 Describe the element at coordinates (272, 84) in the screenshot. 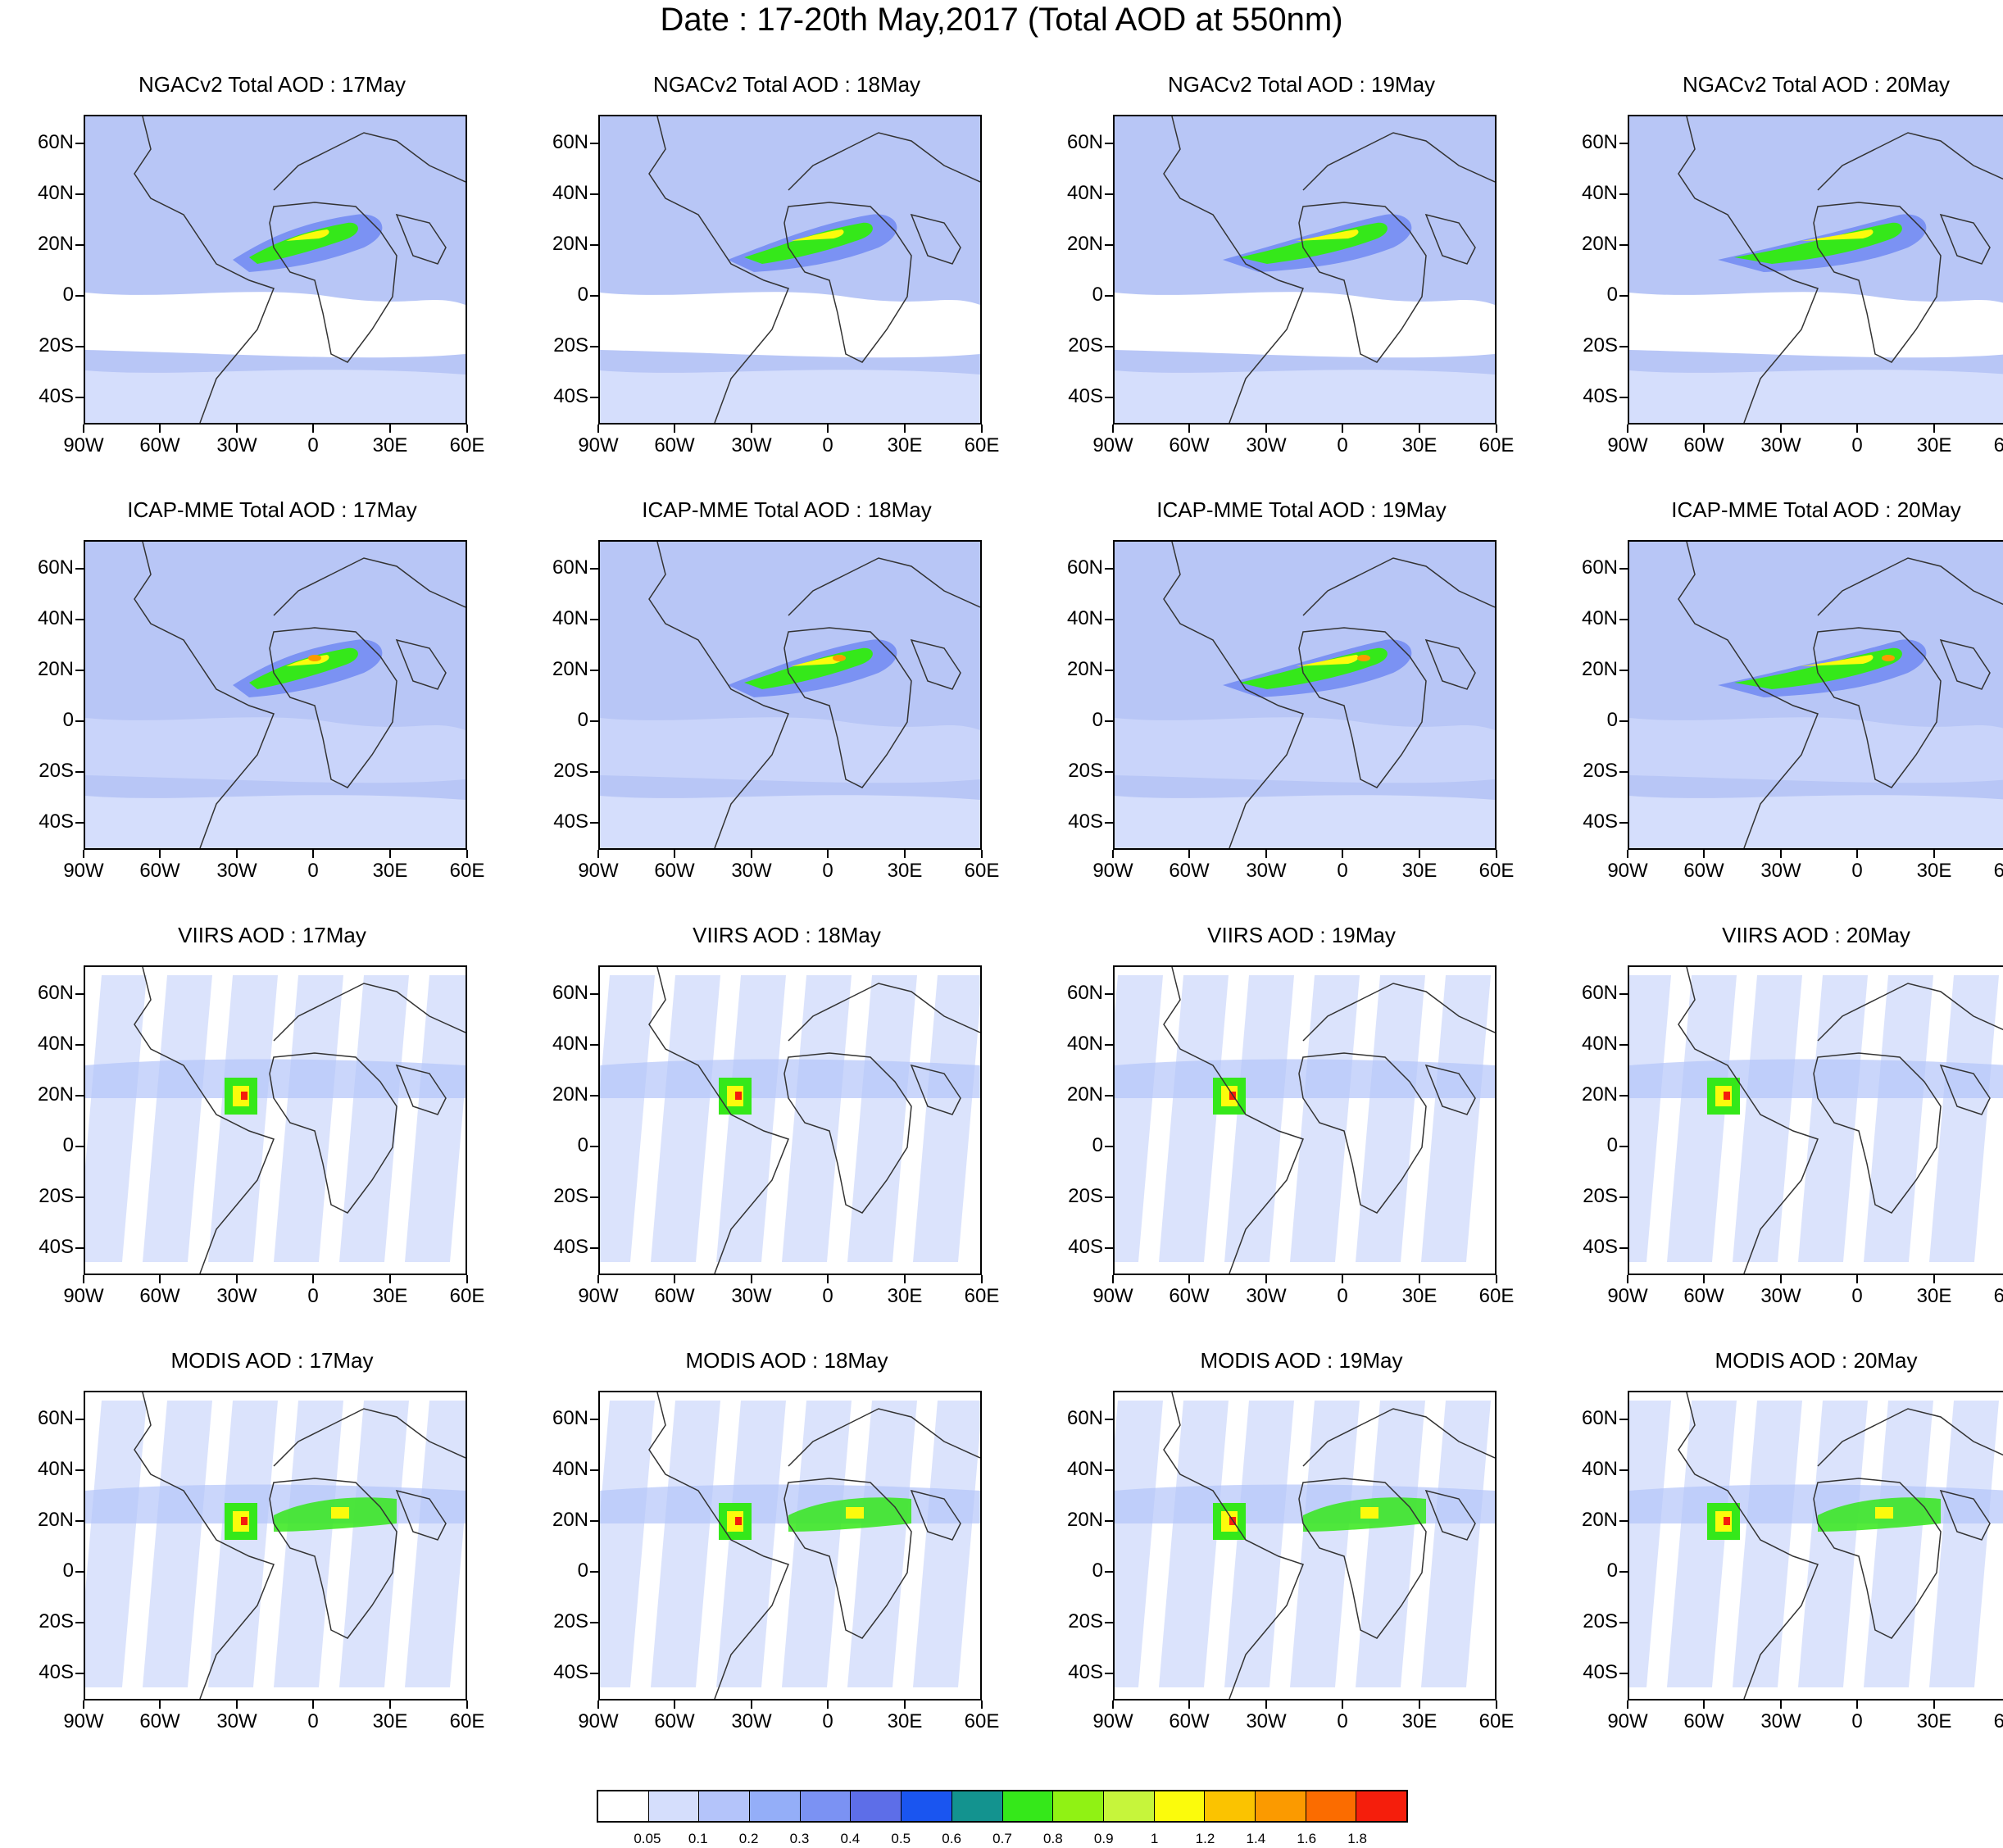

I see `panel-title: NGACv2 Total AOD : 17May` at that location.